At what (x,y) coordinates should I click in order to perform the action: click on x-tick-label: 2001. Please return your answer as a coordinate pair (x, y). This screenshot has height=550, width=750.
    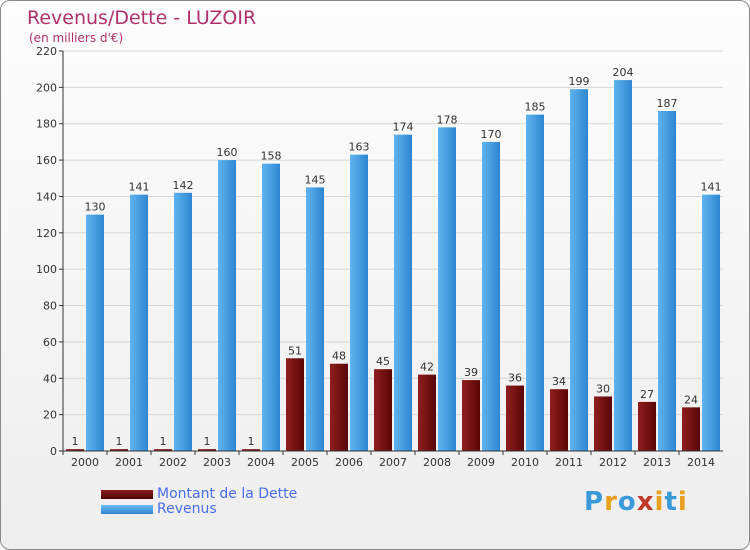
    Looking at the image, I should click on (129, 462).